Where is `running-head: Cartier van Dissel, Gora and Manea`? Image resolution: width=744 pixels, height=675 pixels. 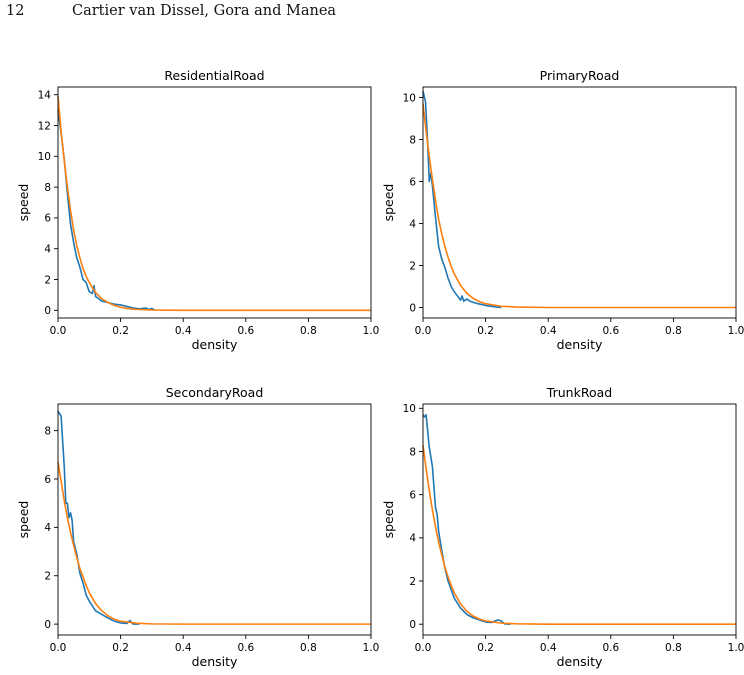
running-head: Cartier van Dissel, Gora and Manea is located at coordinates (204, 11).